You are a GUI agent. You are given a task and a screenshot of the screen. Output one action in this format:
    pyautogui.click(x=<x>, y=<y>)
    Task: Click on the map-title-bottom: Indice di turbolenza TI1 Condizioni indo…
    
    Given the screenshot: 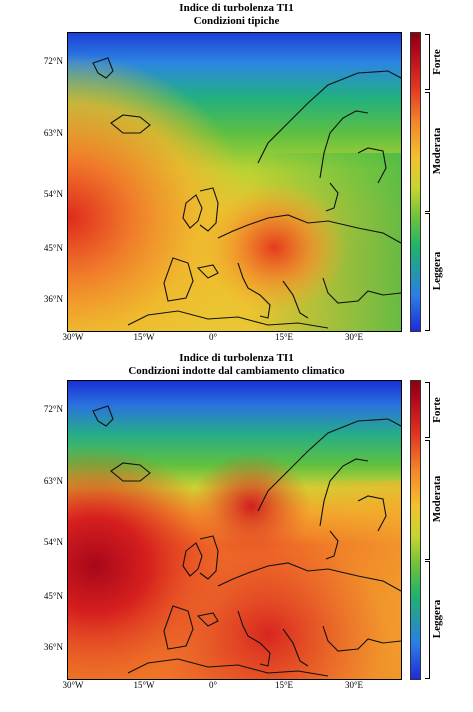 What is the action you would take?
    pyautogui.click(x=236, y=365)
    